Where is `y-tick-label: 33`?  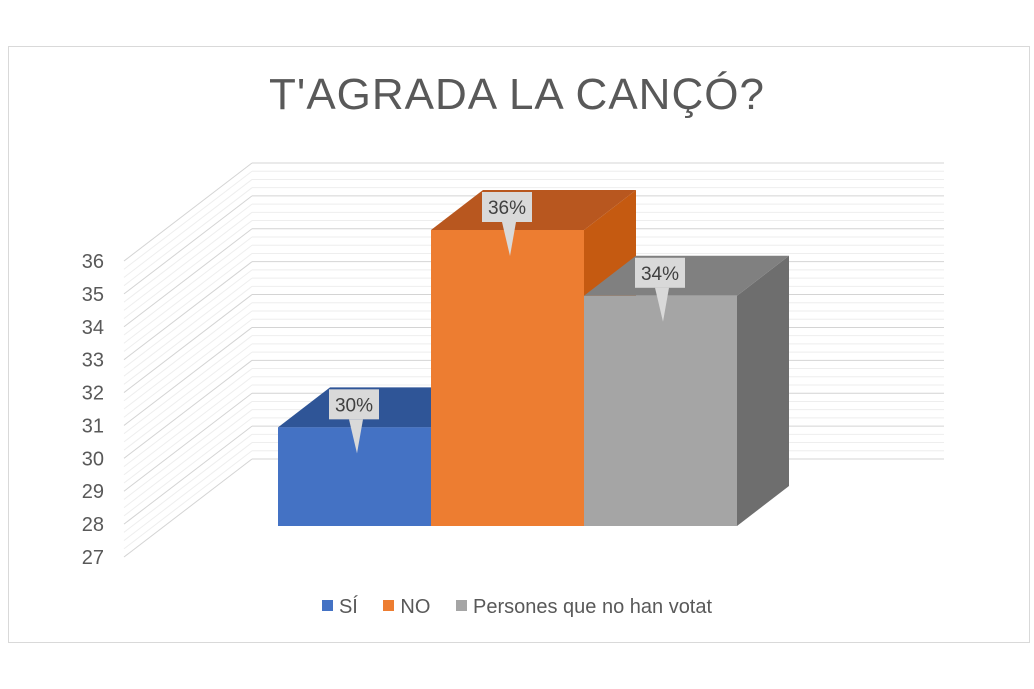
y-tick-label: 33 is located at coordinates (93, 361).